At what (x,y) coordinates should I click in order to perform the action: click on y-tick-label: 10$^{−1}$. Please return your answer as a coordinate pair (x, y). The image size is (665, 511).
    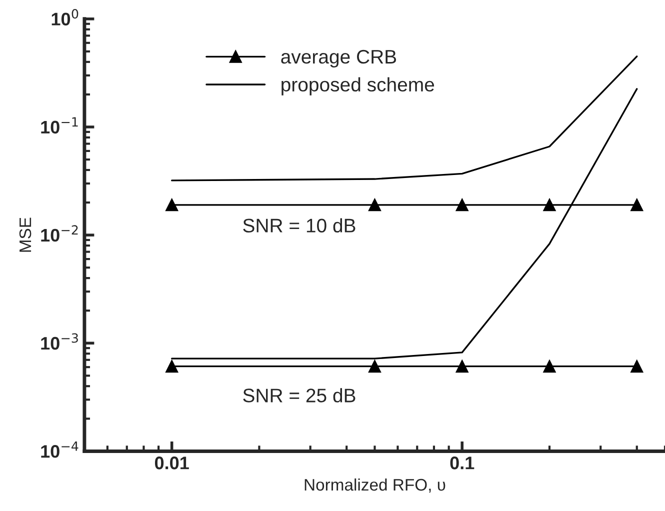
    Looking at the image, I should click on (59, 125).